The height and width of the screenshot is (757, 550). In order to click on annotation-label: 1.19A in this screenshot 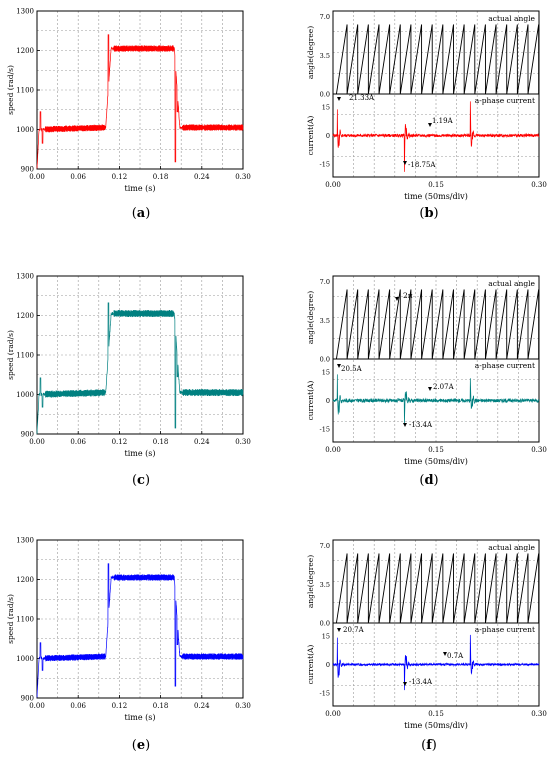, I will do `click(443, 121)`.